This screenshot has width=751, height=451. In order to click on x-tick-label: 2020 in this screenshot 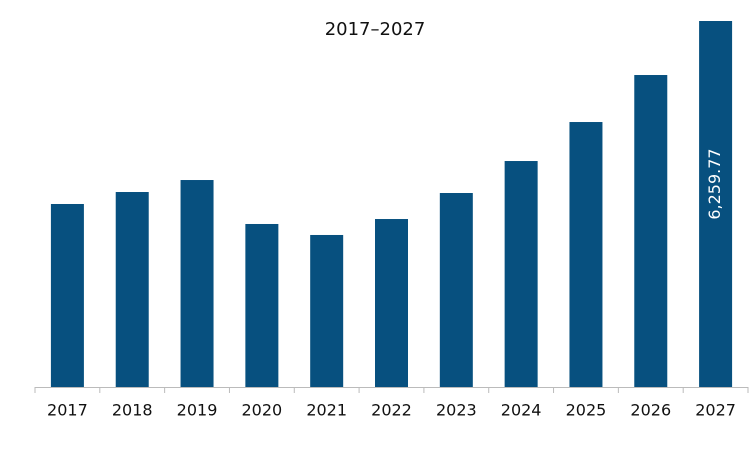, I will do `click(262, 410)`.